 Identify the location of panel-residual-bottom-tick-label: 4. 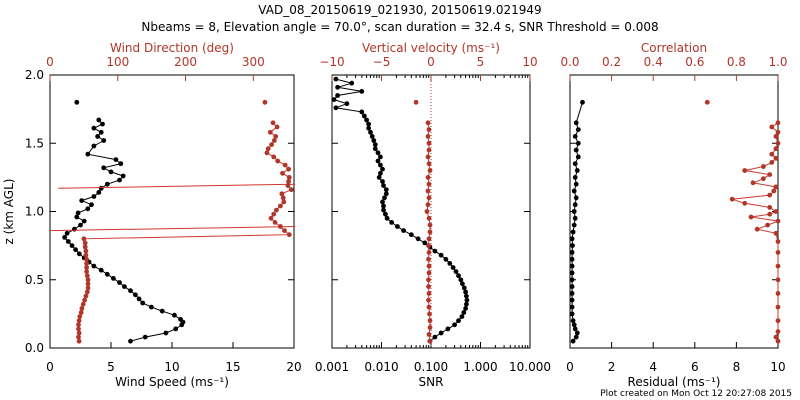
(653, 367).